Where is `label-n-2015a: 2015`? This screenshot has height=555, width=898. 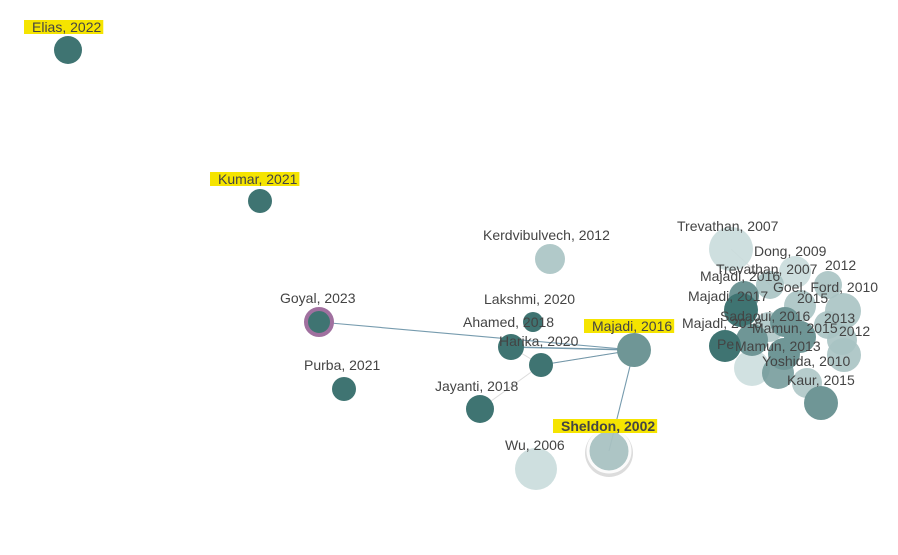
label-n-2015a: 2015 is located at coordinates (812, 298).